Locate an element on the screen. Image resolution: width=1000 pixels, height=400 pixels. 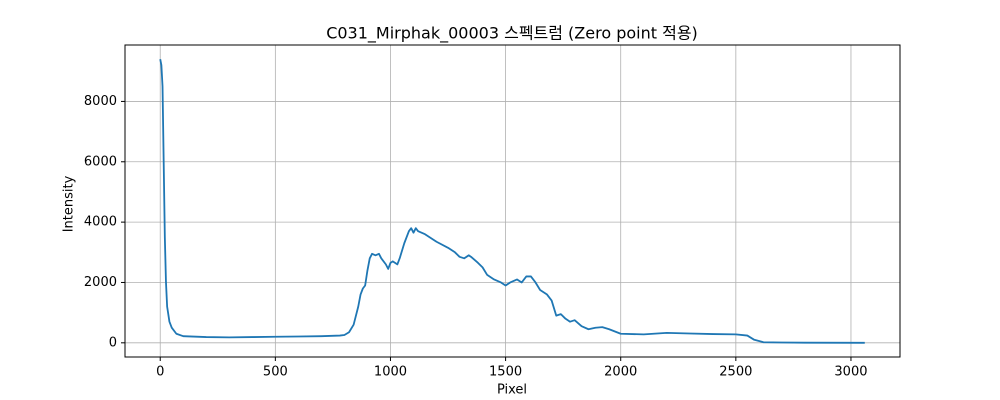
y-tick-label: 0 is located at coordinates (113, 342).